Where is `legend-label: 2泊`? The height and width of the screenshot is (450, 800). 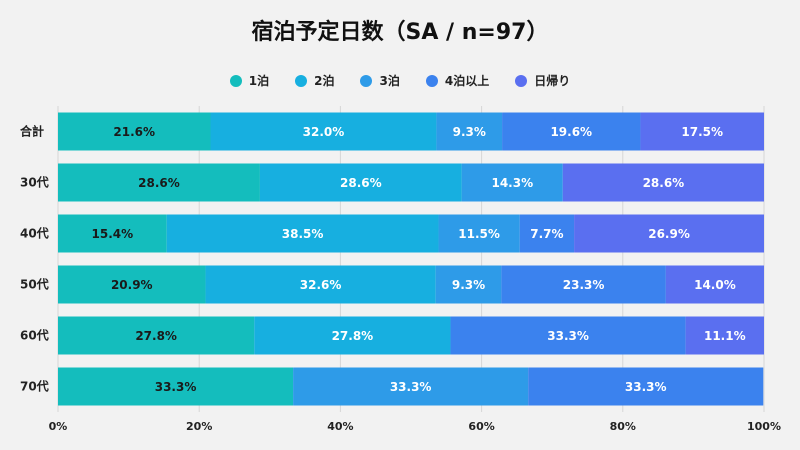
legend-label: 2泊 is located at coordinates (324, 81).